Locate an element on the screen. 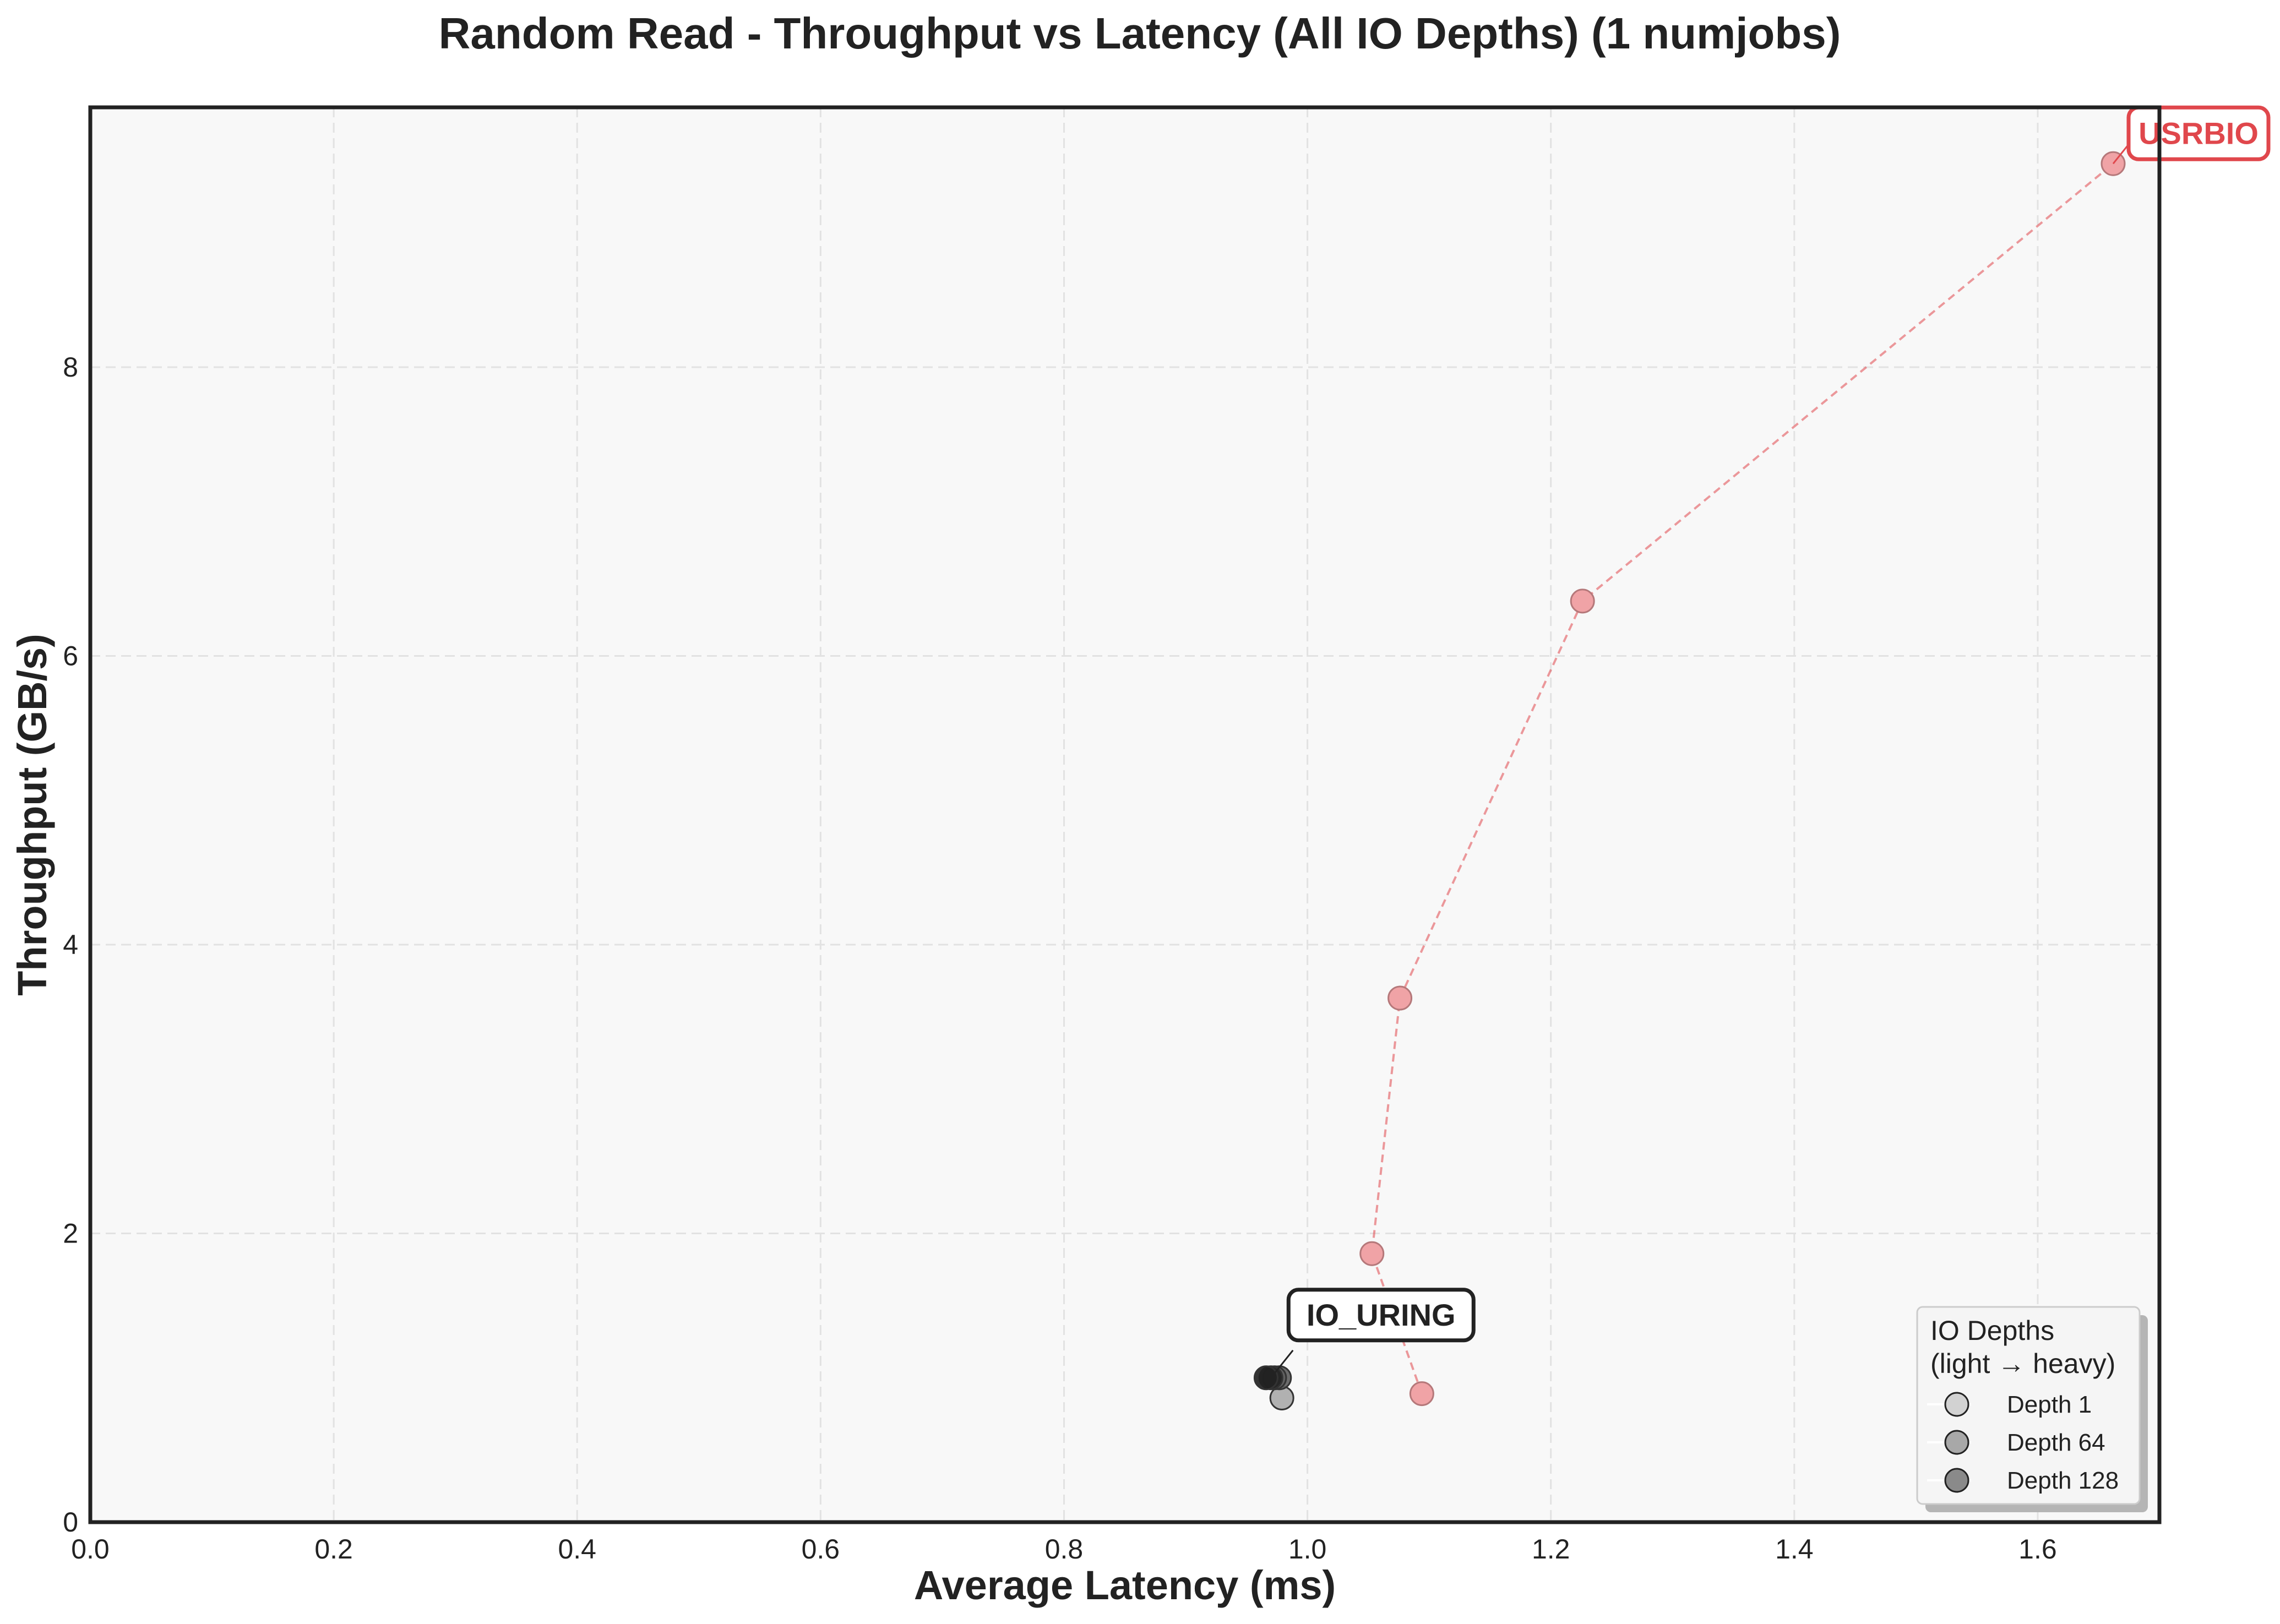  y-tick-label: 6 is located at coordinates (70, 657).